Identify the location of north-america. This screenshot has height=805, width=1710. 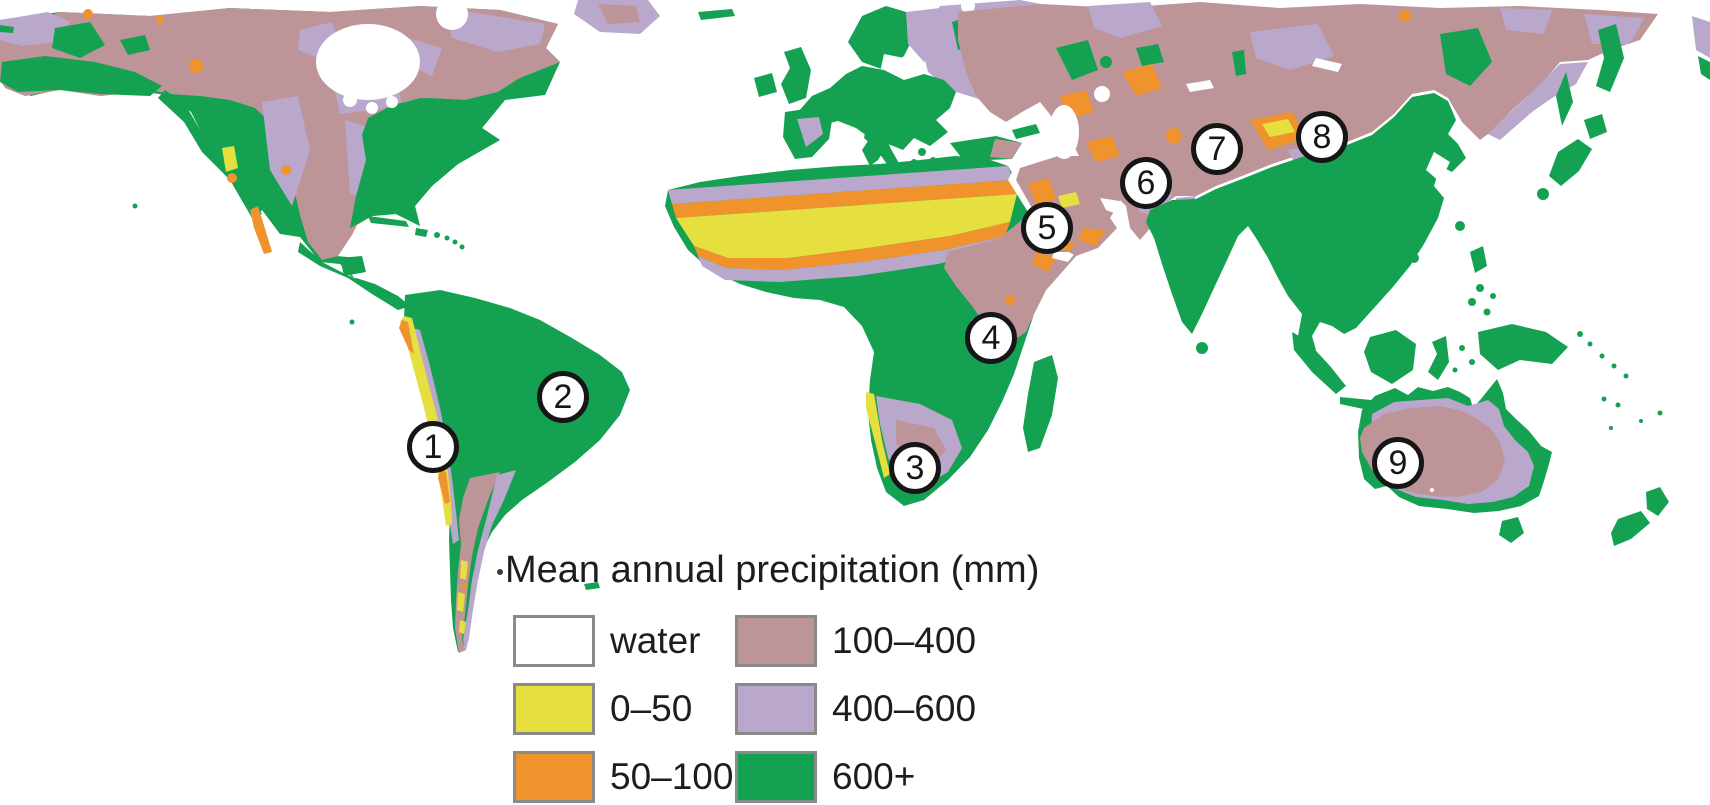
(280, 155).